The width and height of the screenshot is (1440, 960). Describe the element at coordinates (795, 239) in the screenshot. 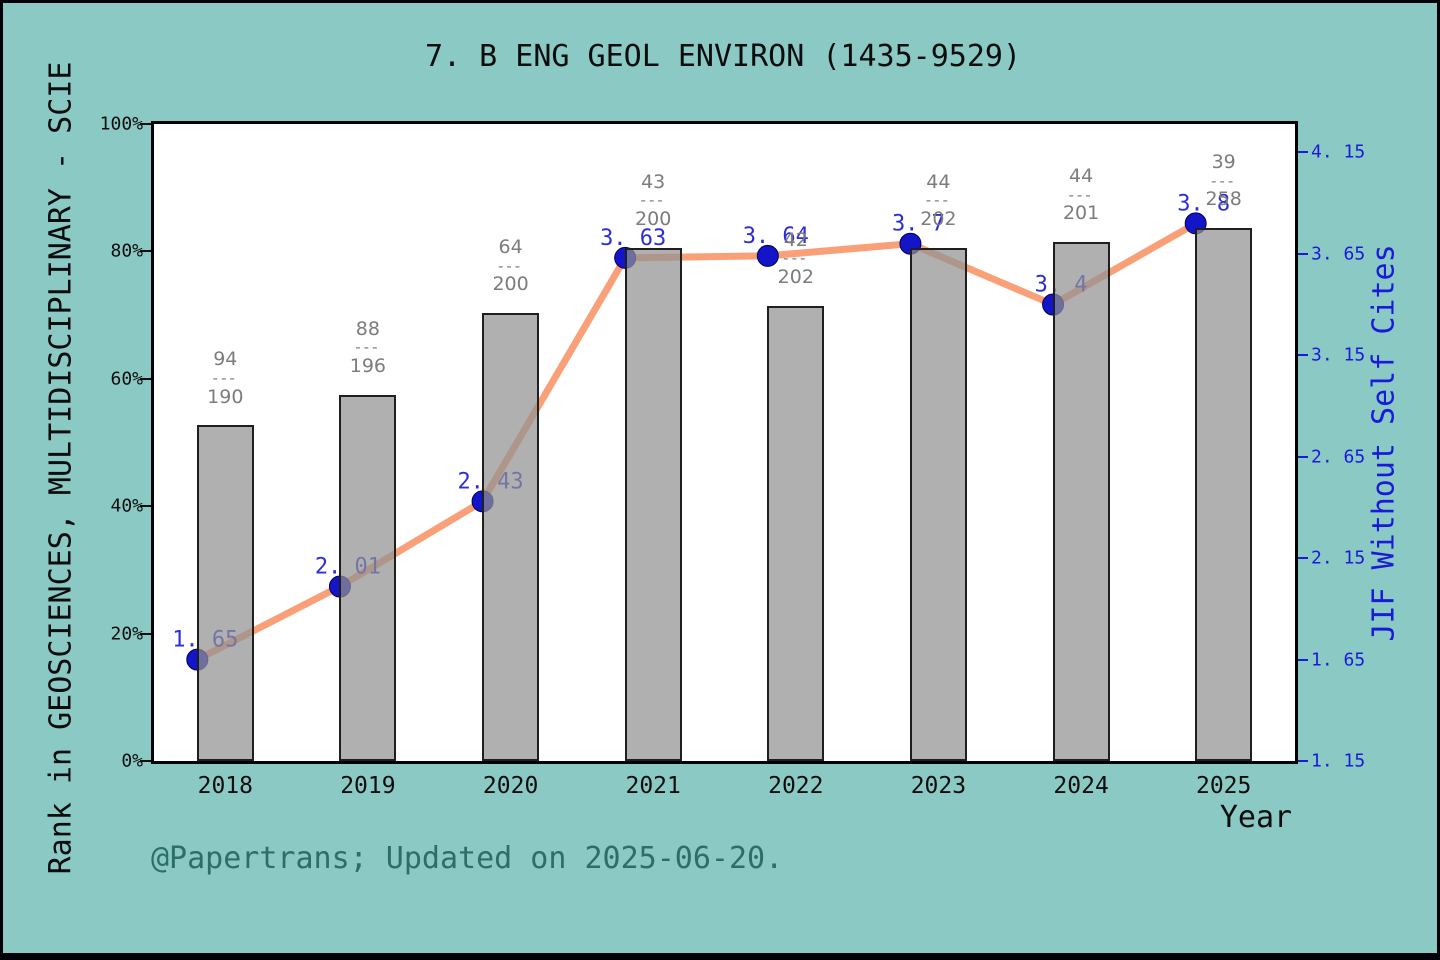

I see `rank-numerator: 42` at that location.